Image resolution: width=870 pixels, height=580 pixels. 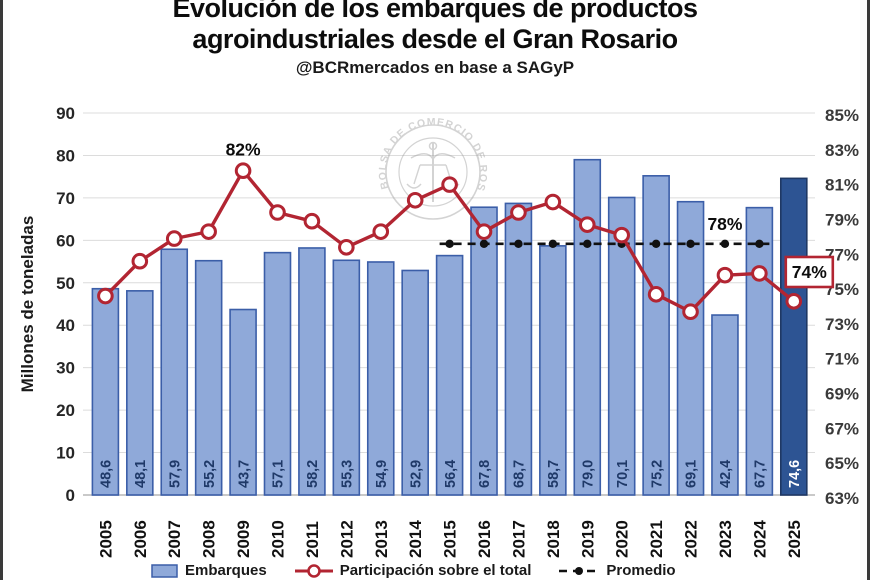 I want to click on svg-text: 71%, so click(x=842, y=359).